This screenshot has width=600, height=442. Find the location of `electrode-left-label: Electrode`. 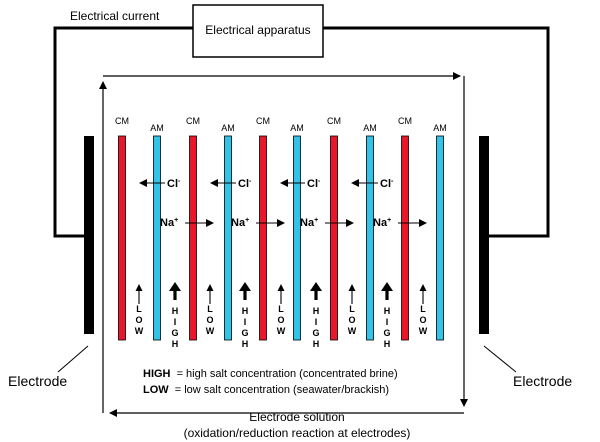

electrode-left-label: Electrode is located at coordinates (37, 381).